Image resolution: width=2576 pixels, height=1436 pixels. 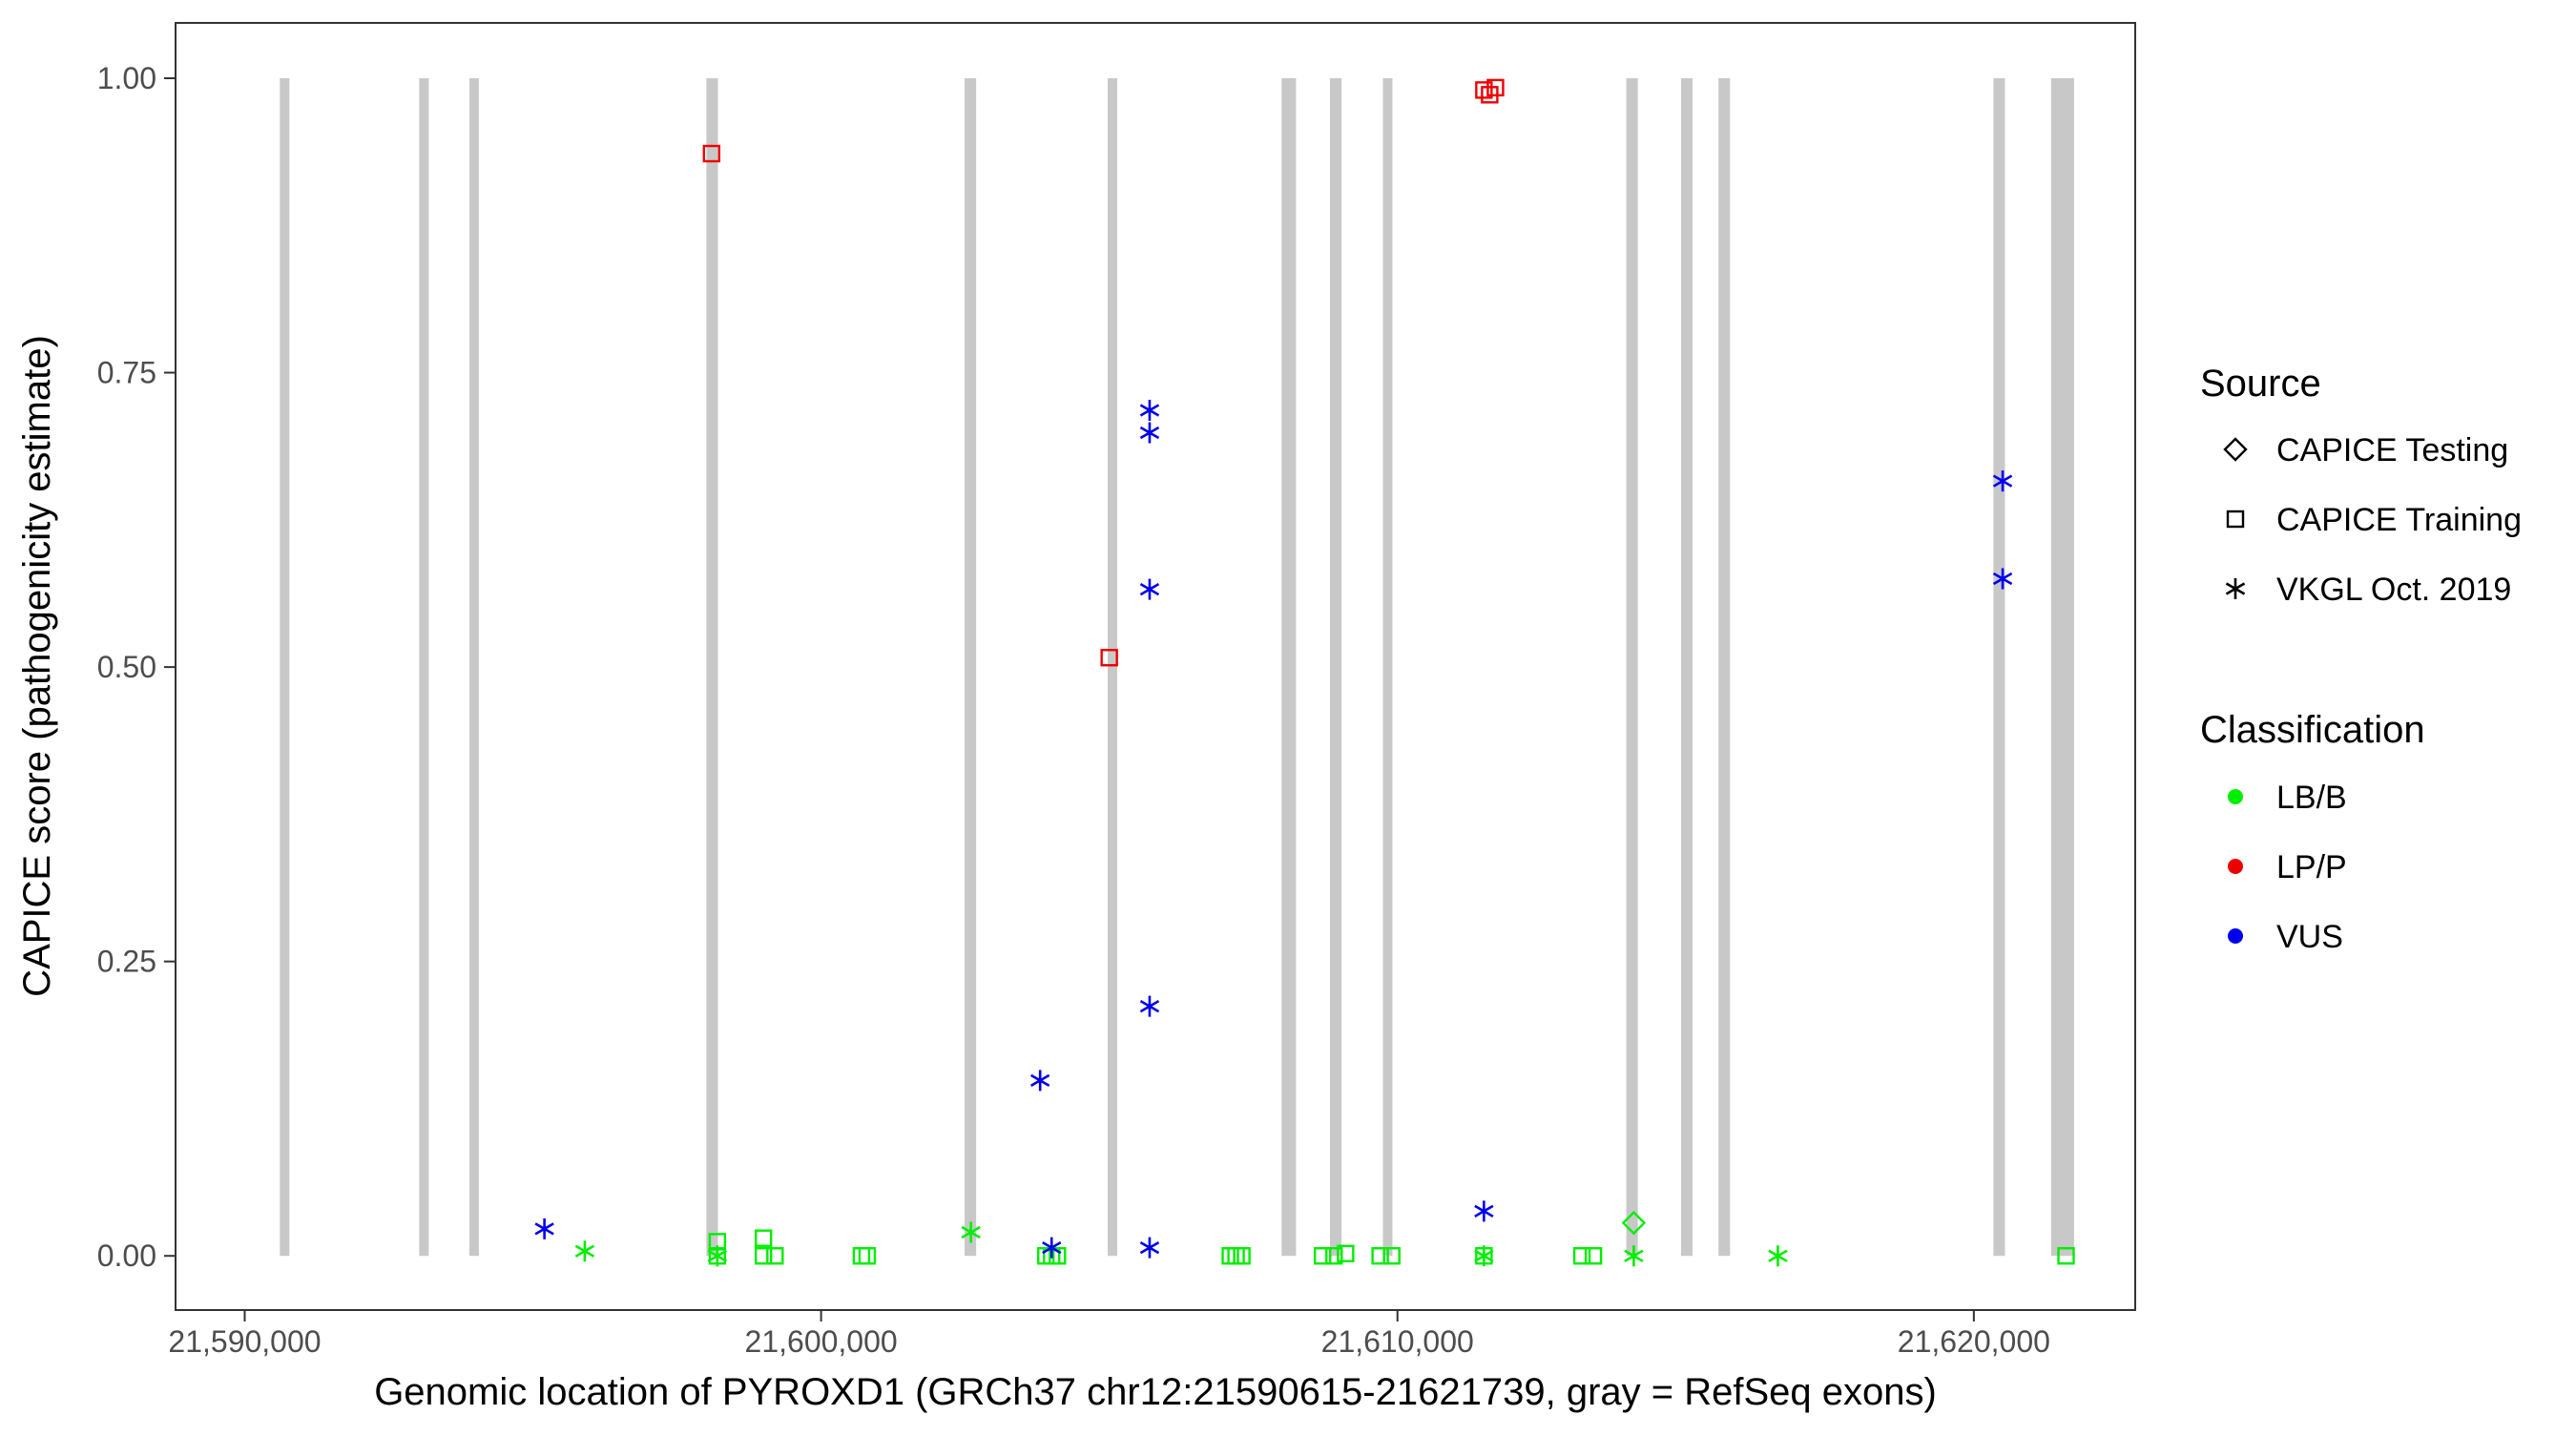 I want to click on y-tick-label: 0.75, so click(x=126, y=373).